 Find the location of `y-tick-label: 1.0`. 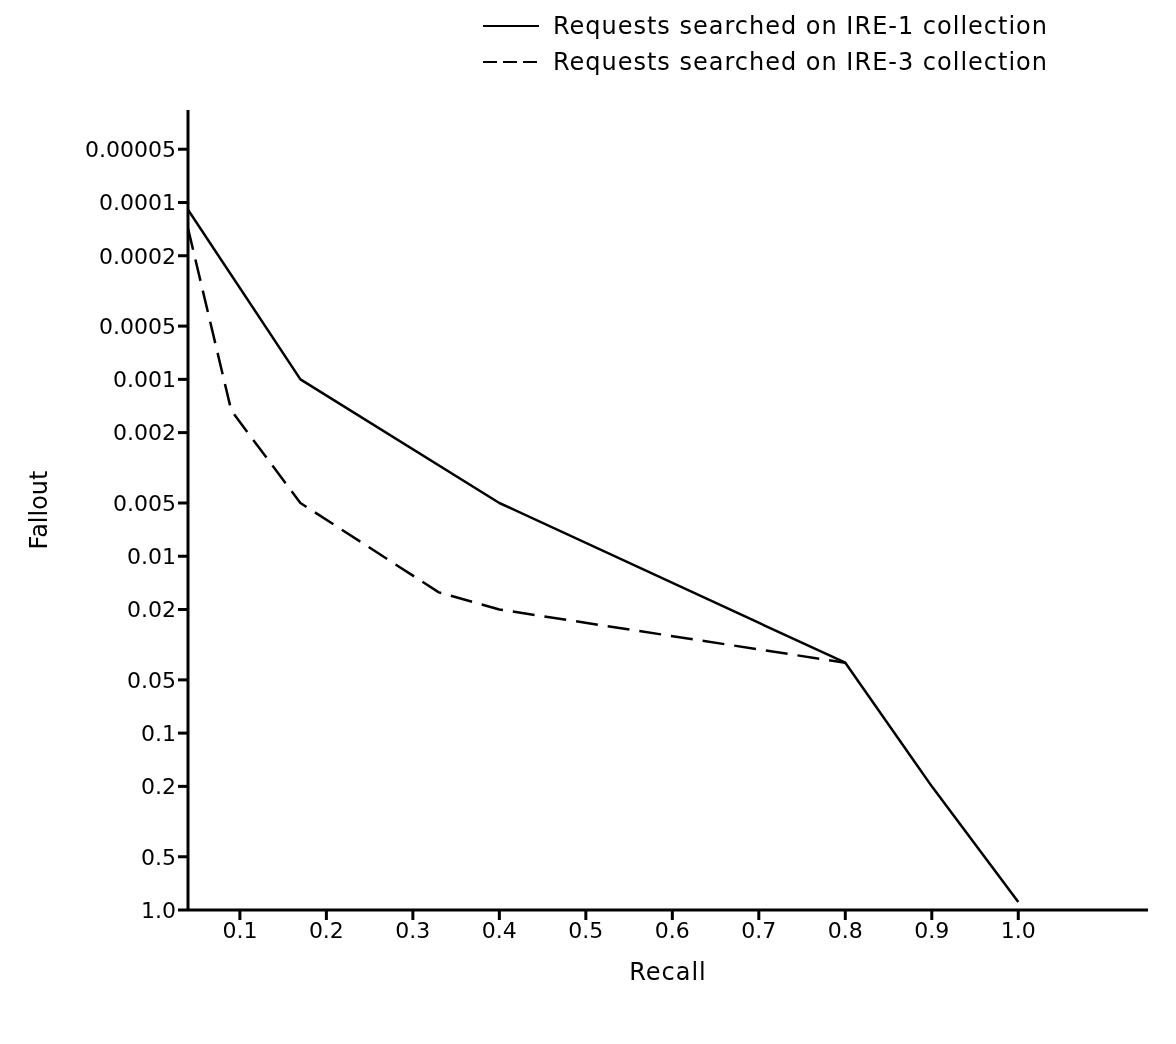

y-tick-label: 1.0 is located at coordinates (158, 910).